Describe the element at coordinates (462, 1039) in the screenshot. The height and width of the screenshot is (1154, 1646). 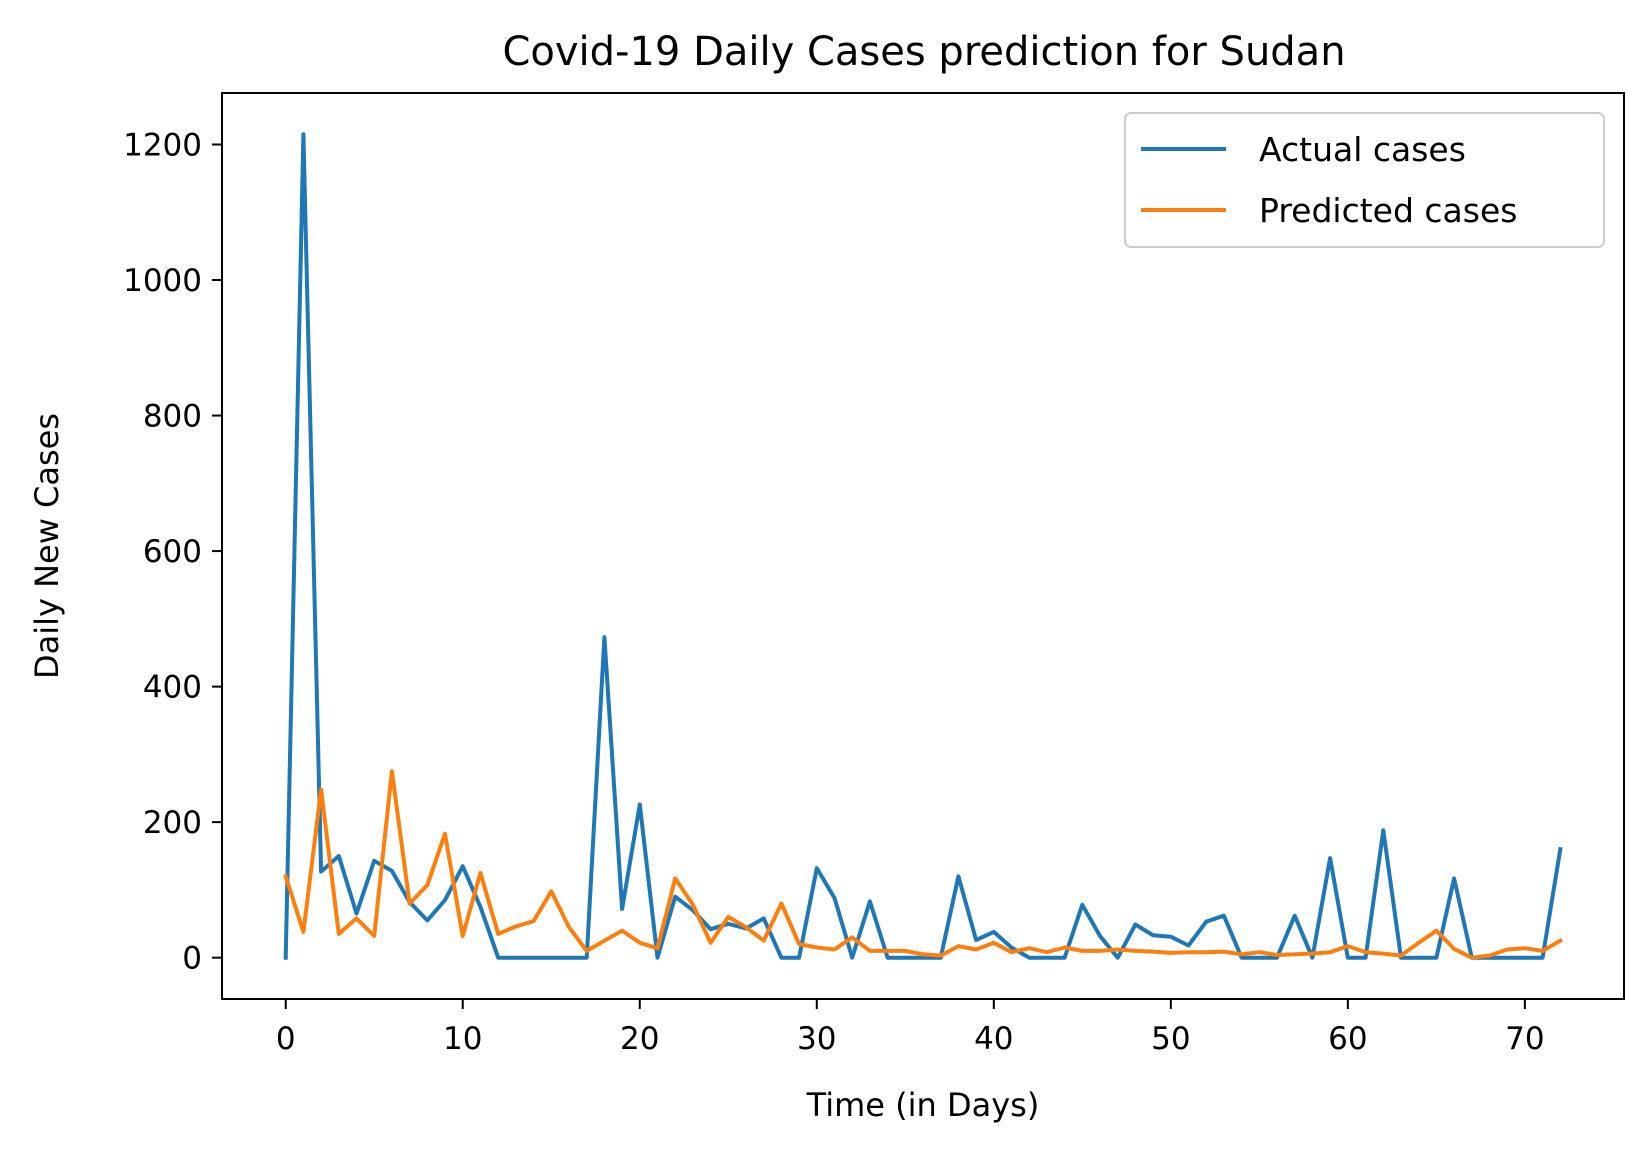
I see `x-tick-label: 10` at that location.